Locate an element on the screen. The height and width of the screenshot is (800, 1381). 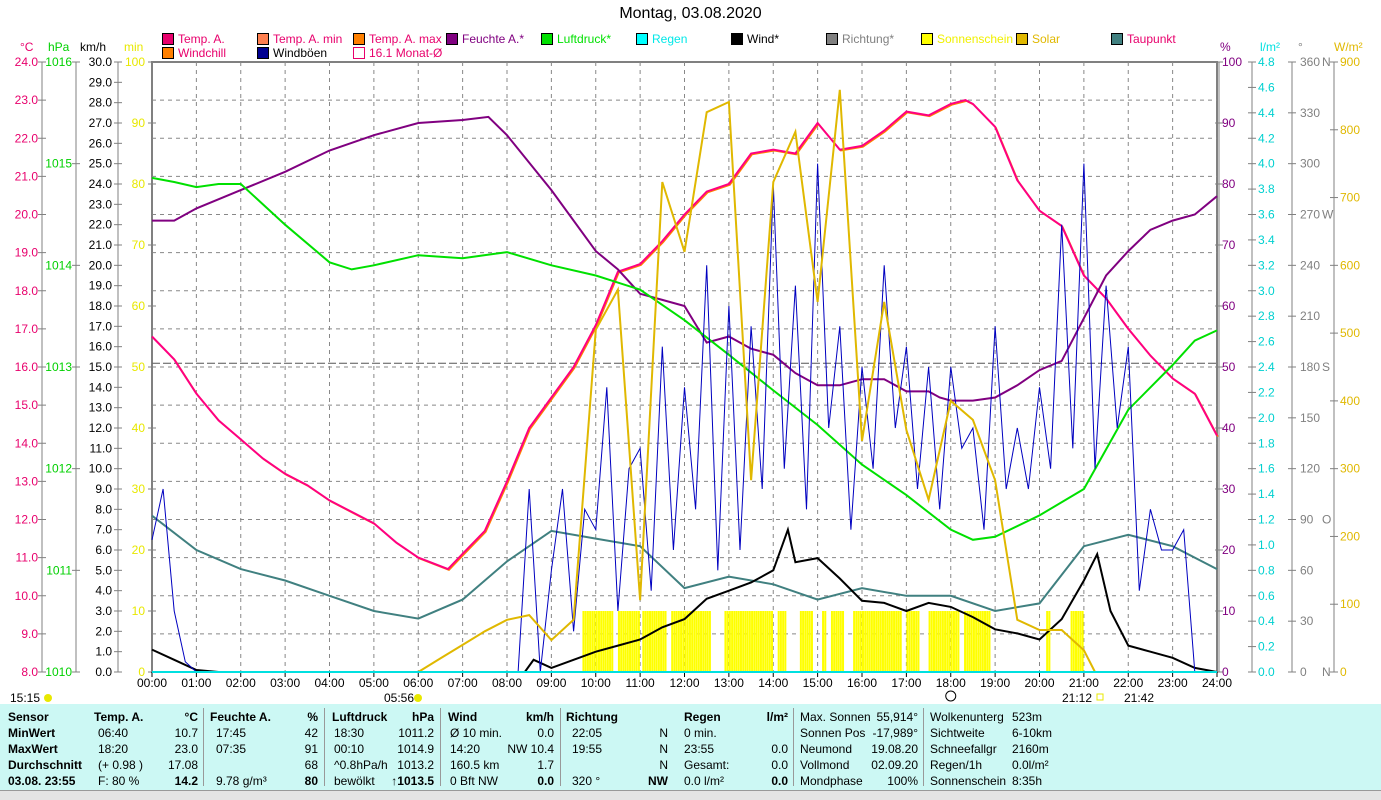
x-tick-label: 13:00 is located at coordinates (729, 683).